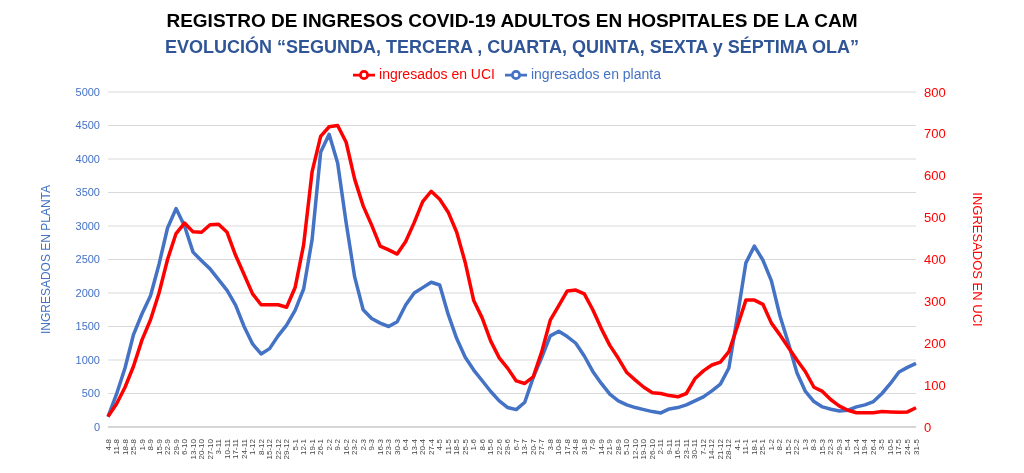  I want to click on x-tick-label: 20-7, so click(533, 447).